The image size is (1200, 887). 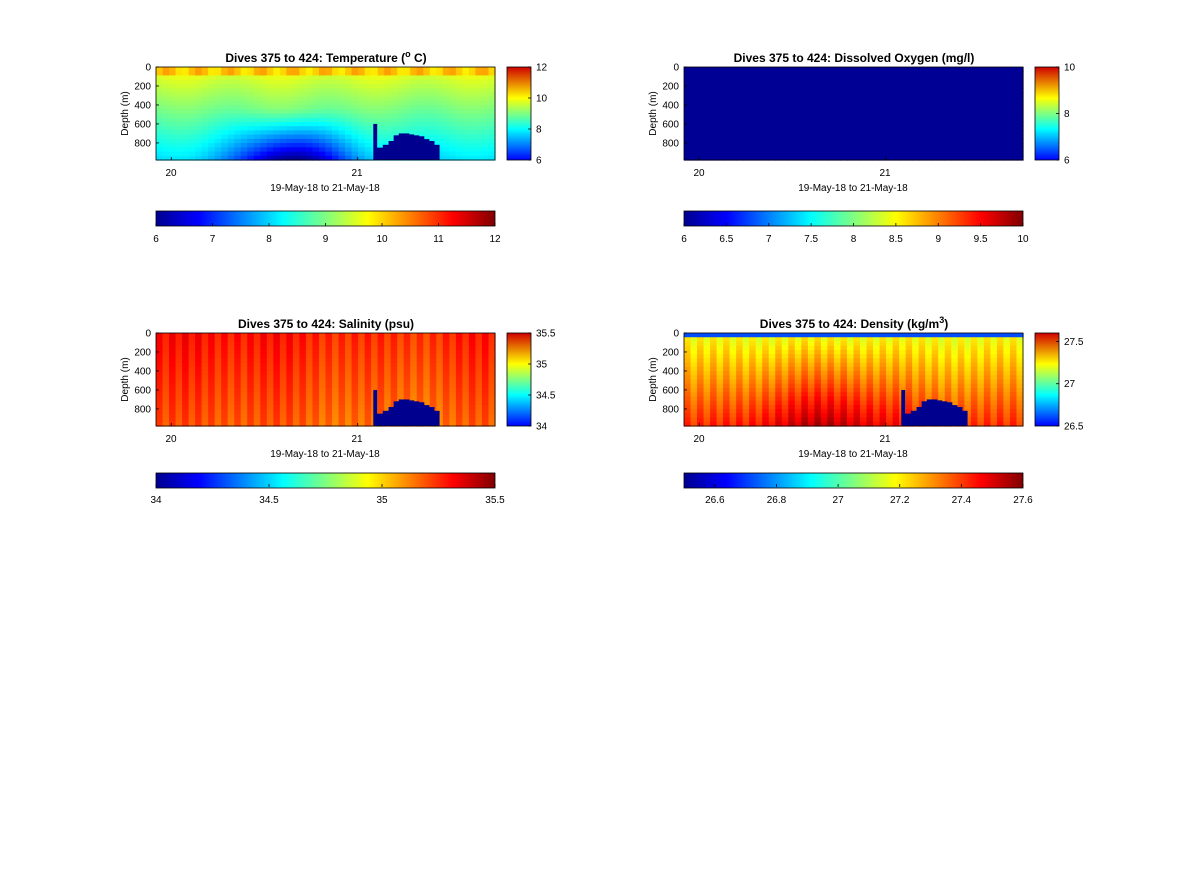 I want to click on colorbar-tick-label: 35, so click(x=542, y=365).